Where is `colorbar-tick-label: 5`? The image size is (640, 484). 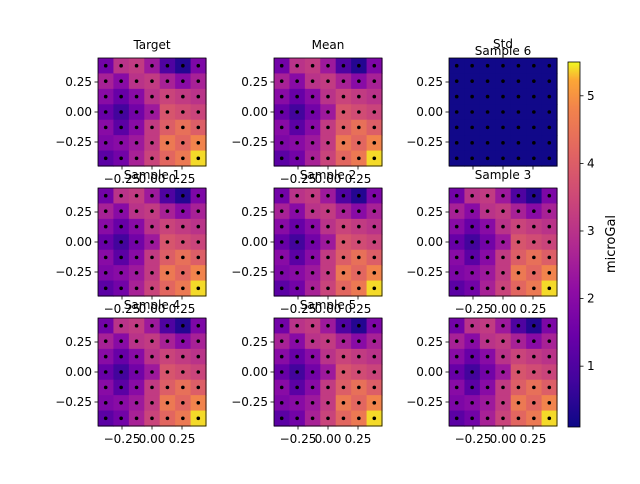 colorbar-tick-label: 5 is located at coordinates (591, 96).